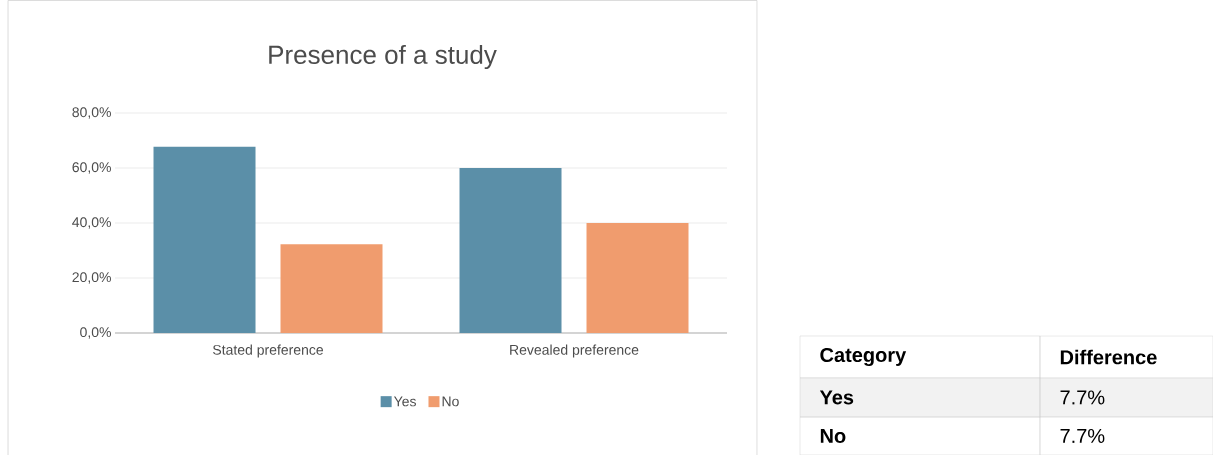 This screenshot has height=455, width=1213. Describe the element at coordinates (404, 401) in the screenshot. I see `legend-label: Yes` at that location.